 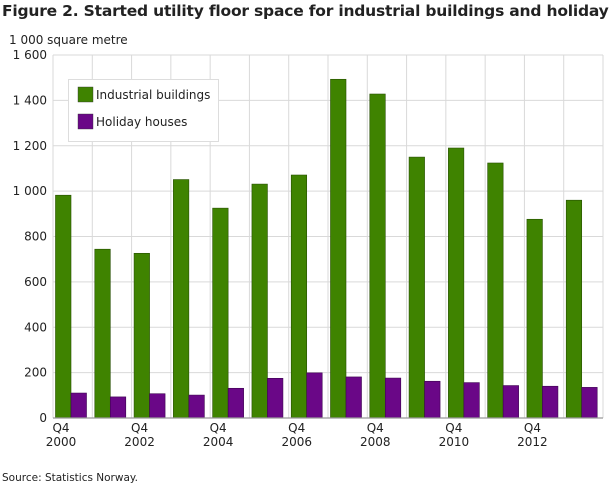 What do you see at coordinates (30, 146) in the screenshot?
I see `y-tick-label: 1 200` at bounding box center [30, 146].